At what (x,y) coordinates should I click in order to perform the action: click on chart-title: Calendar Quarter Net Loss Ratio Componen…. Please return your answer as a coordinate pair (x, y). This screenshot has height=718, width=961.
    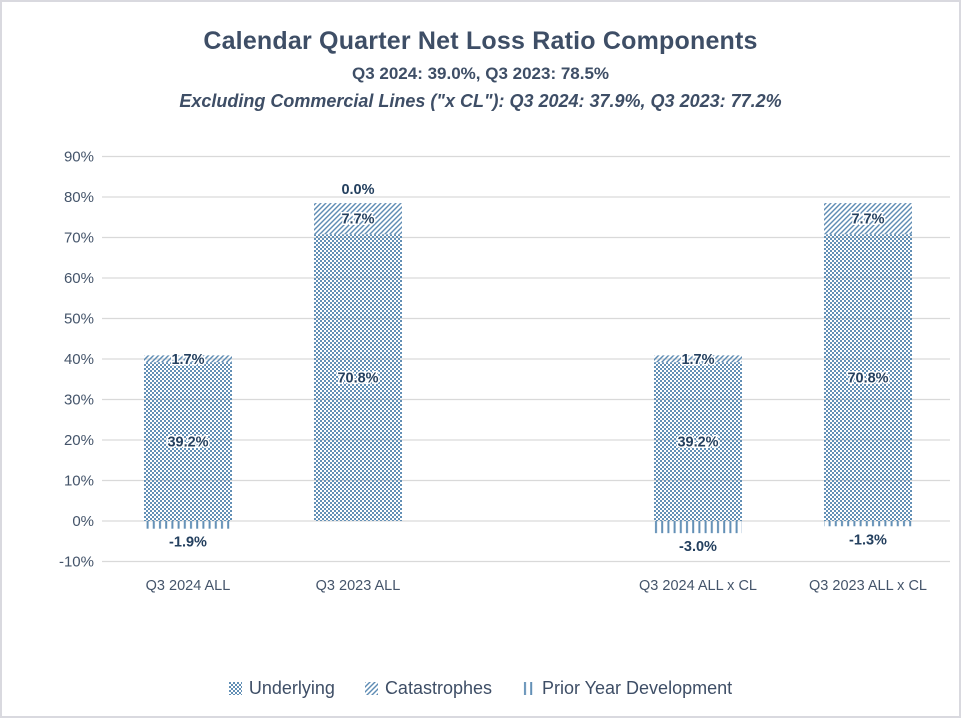
    Looking at the image, I should click on (480, 41).